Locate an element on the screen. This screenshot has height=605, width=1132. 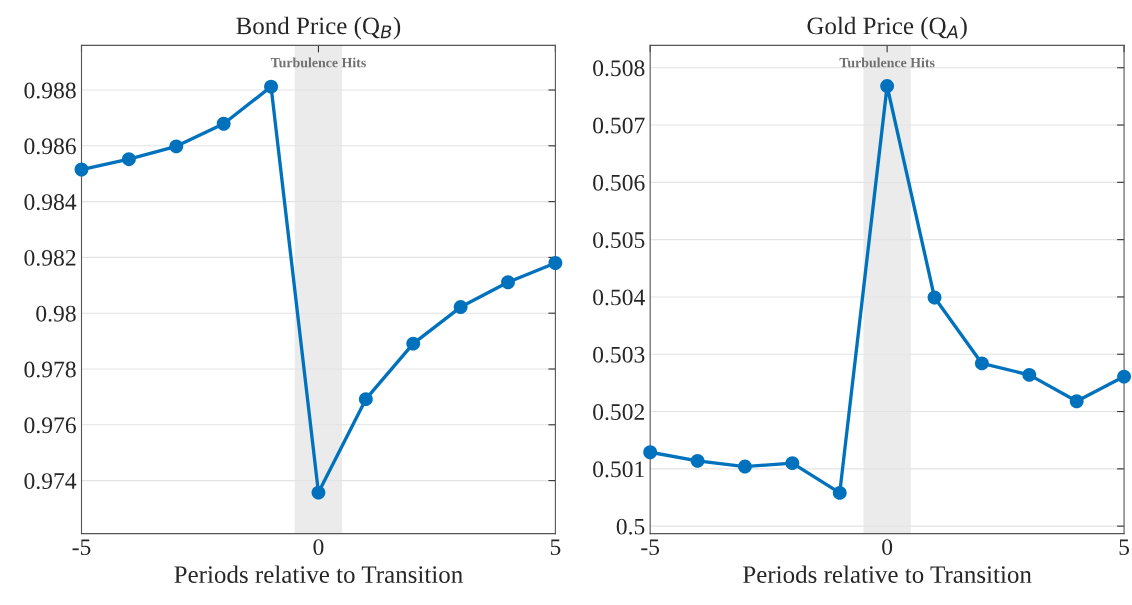
y-tick-label: 0.505 is located at coordinates (619, 240).